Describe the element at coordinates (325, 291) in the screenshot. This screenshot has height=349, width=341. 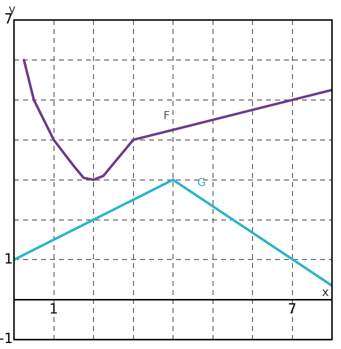
I see `x-axis-title: x` at that location.